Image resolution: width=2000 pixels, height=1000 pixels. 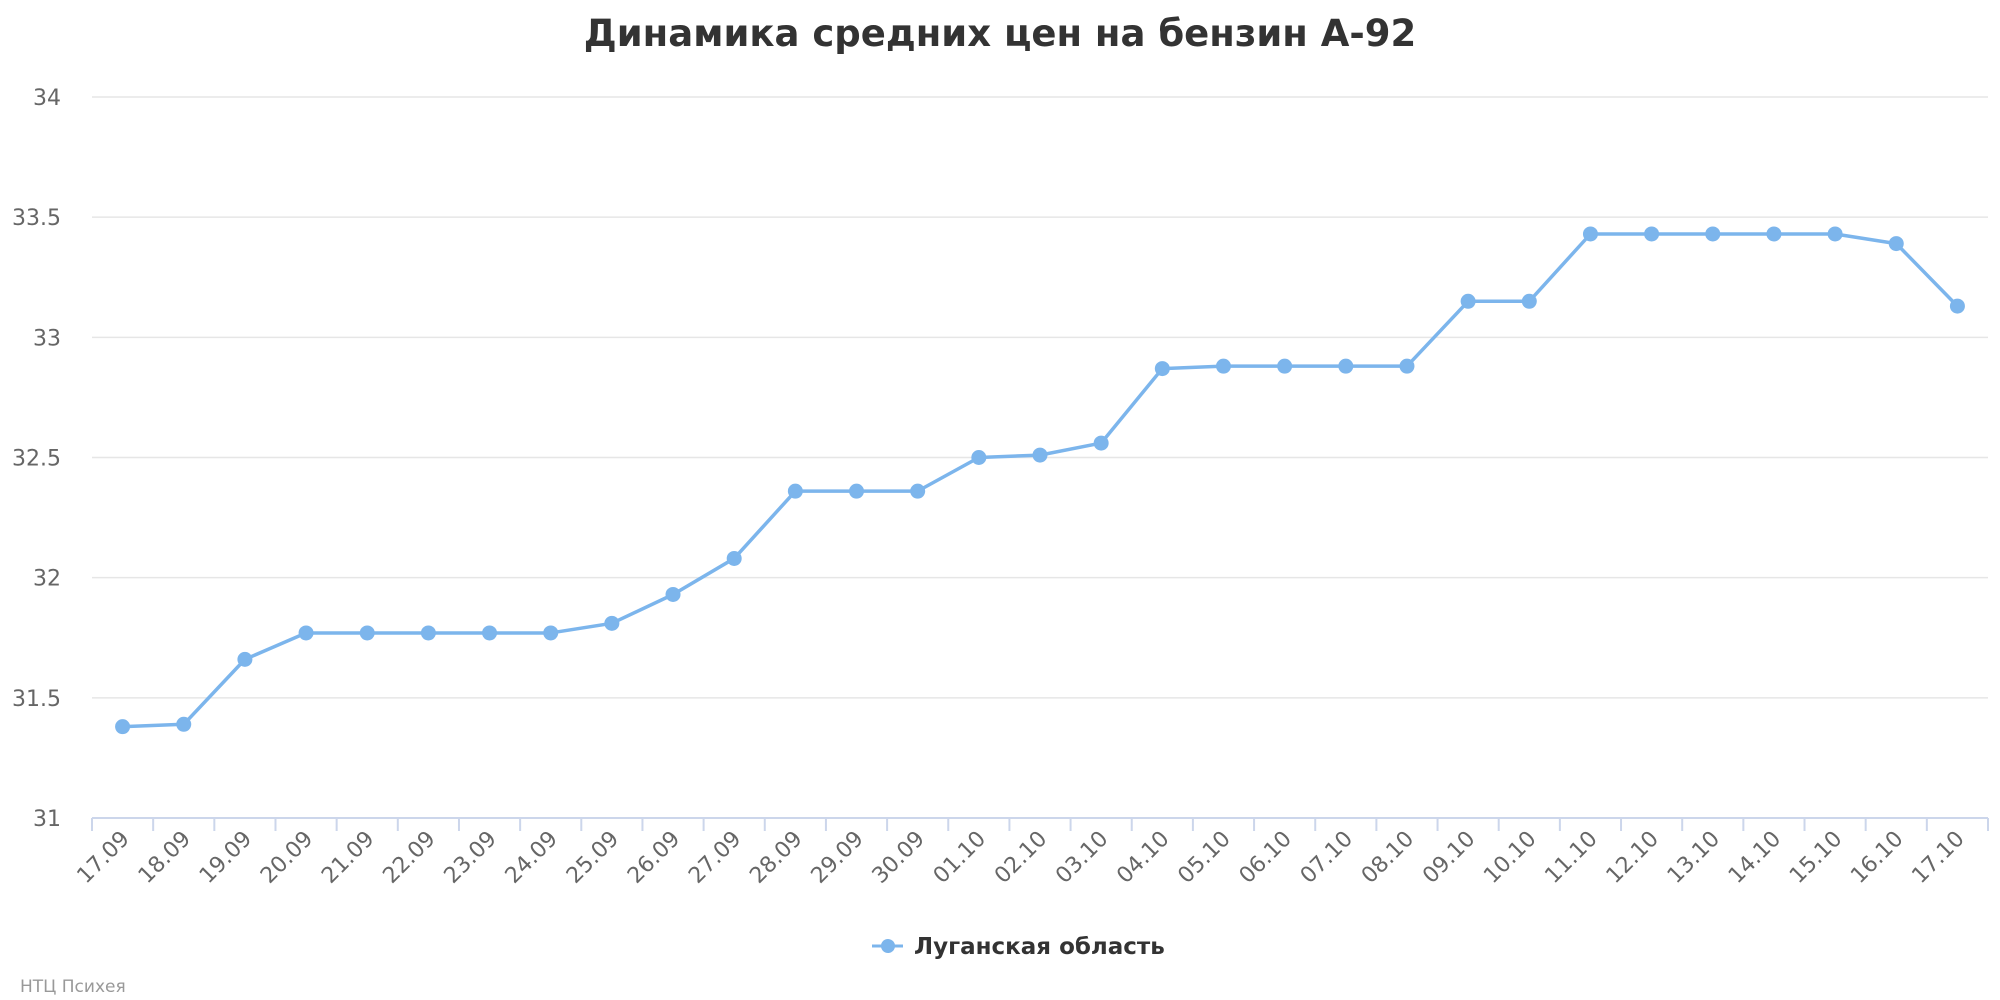 What do you see at coordinates (1327, 858) in the screenshot?
I see `x-tick-label: 07.10` at bounding box center [1327, 858].